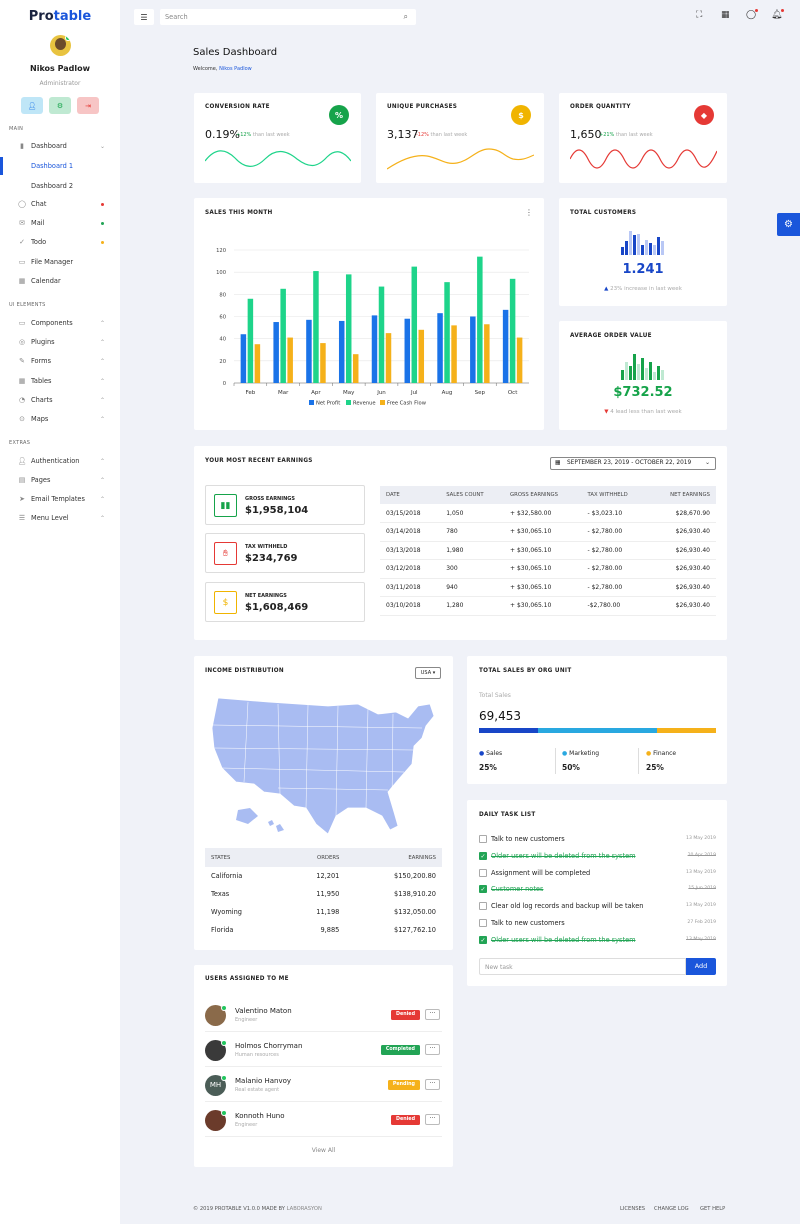 Image resolution: width=800 pixels, height=1224 pixels. I want to click on sidebar-item-dashboard: ▮ Dashboard ⌄, so click(64, 146).